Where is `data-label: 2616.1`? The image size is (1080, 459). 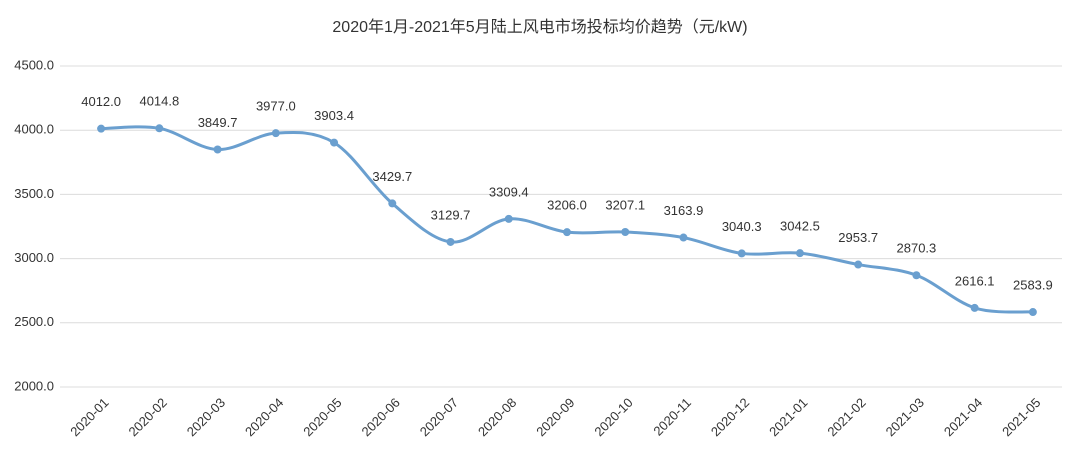 data-label: 2616.1 is located at coordinates (975, 280).